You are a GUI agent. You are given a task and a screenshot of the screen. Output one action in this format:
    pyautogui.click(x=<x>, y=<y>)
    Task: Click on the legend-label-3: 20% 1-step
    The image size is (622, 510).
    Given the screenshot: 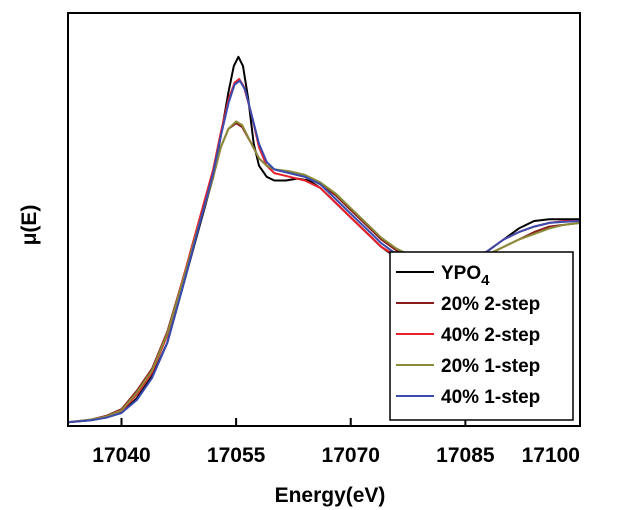 What is the action you would take?
    pyautogui.click(x=490, y=366)
    